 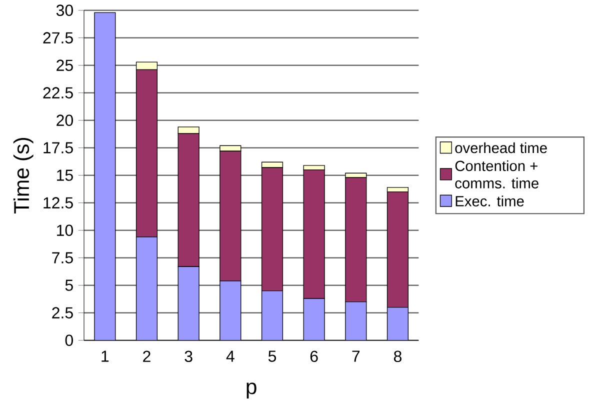 I want to click on legend-label: overhead time, so click(x=501, y=148).